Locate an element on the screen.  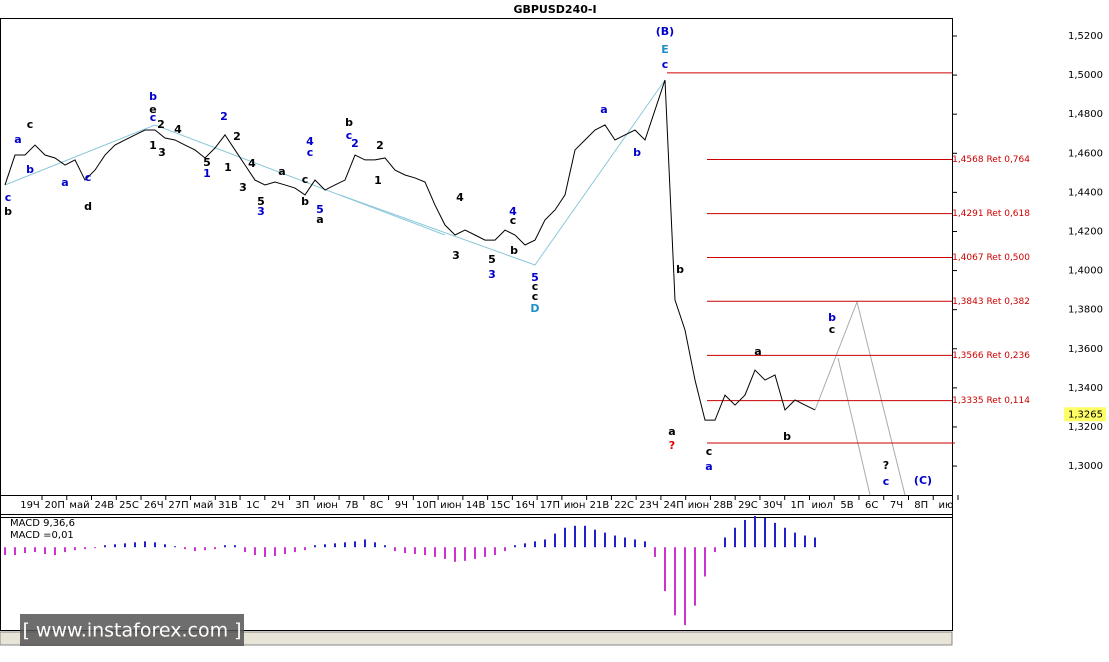
y-tick-label: 1,3800 is located at coordinates (1085, 310).